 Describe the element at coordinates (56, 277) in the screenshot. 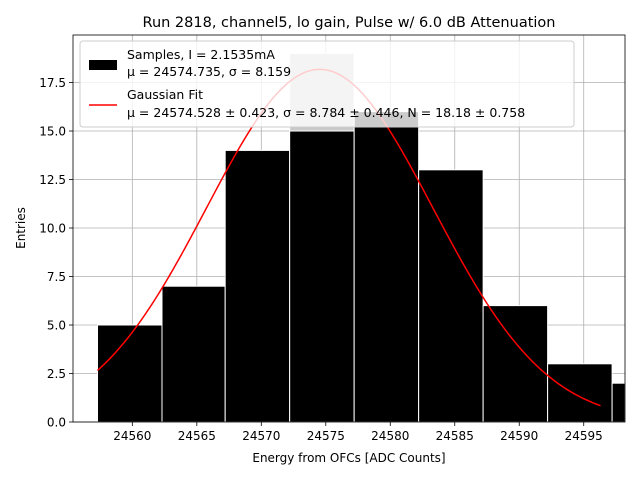

I see `y-tick-label: 7.5` at that location.